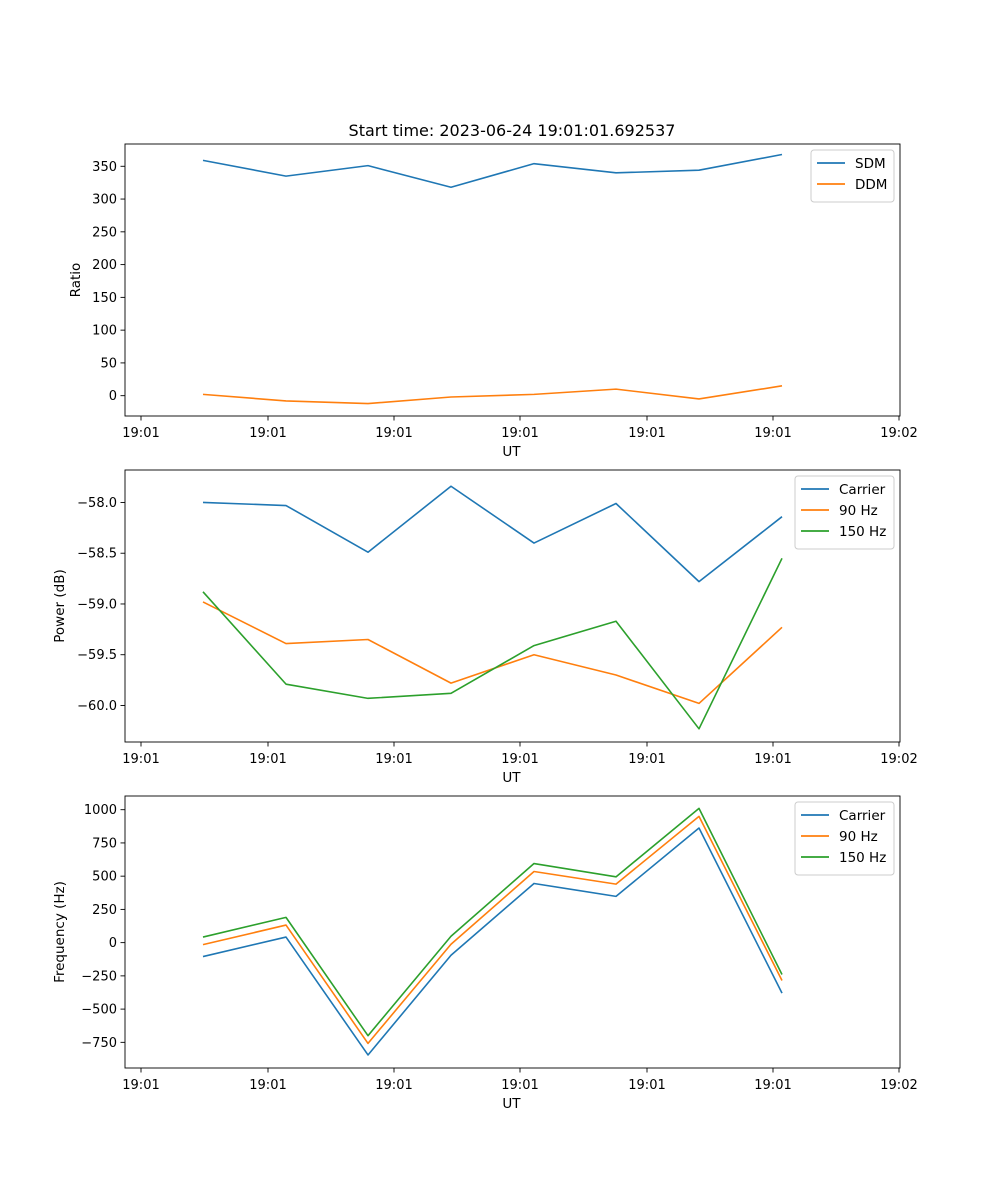 Image resolution: width=1000 pixels, height=1200 pixels. Describe the element at coordinates (97, 655) in the screenshot. I see `y-tick-label: −59.5` at that location.